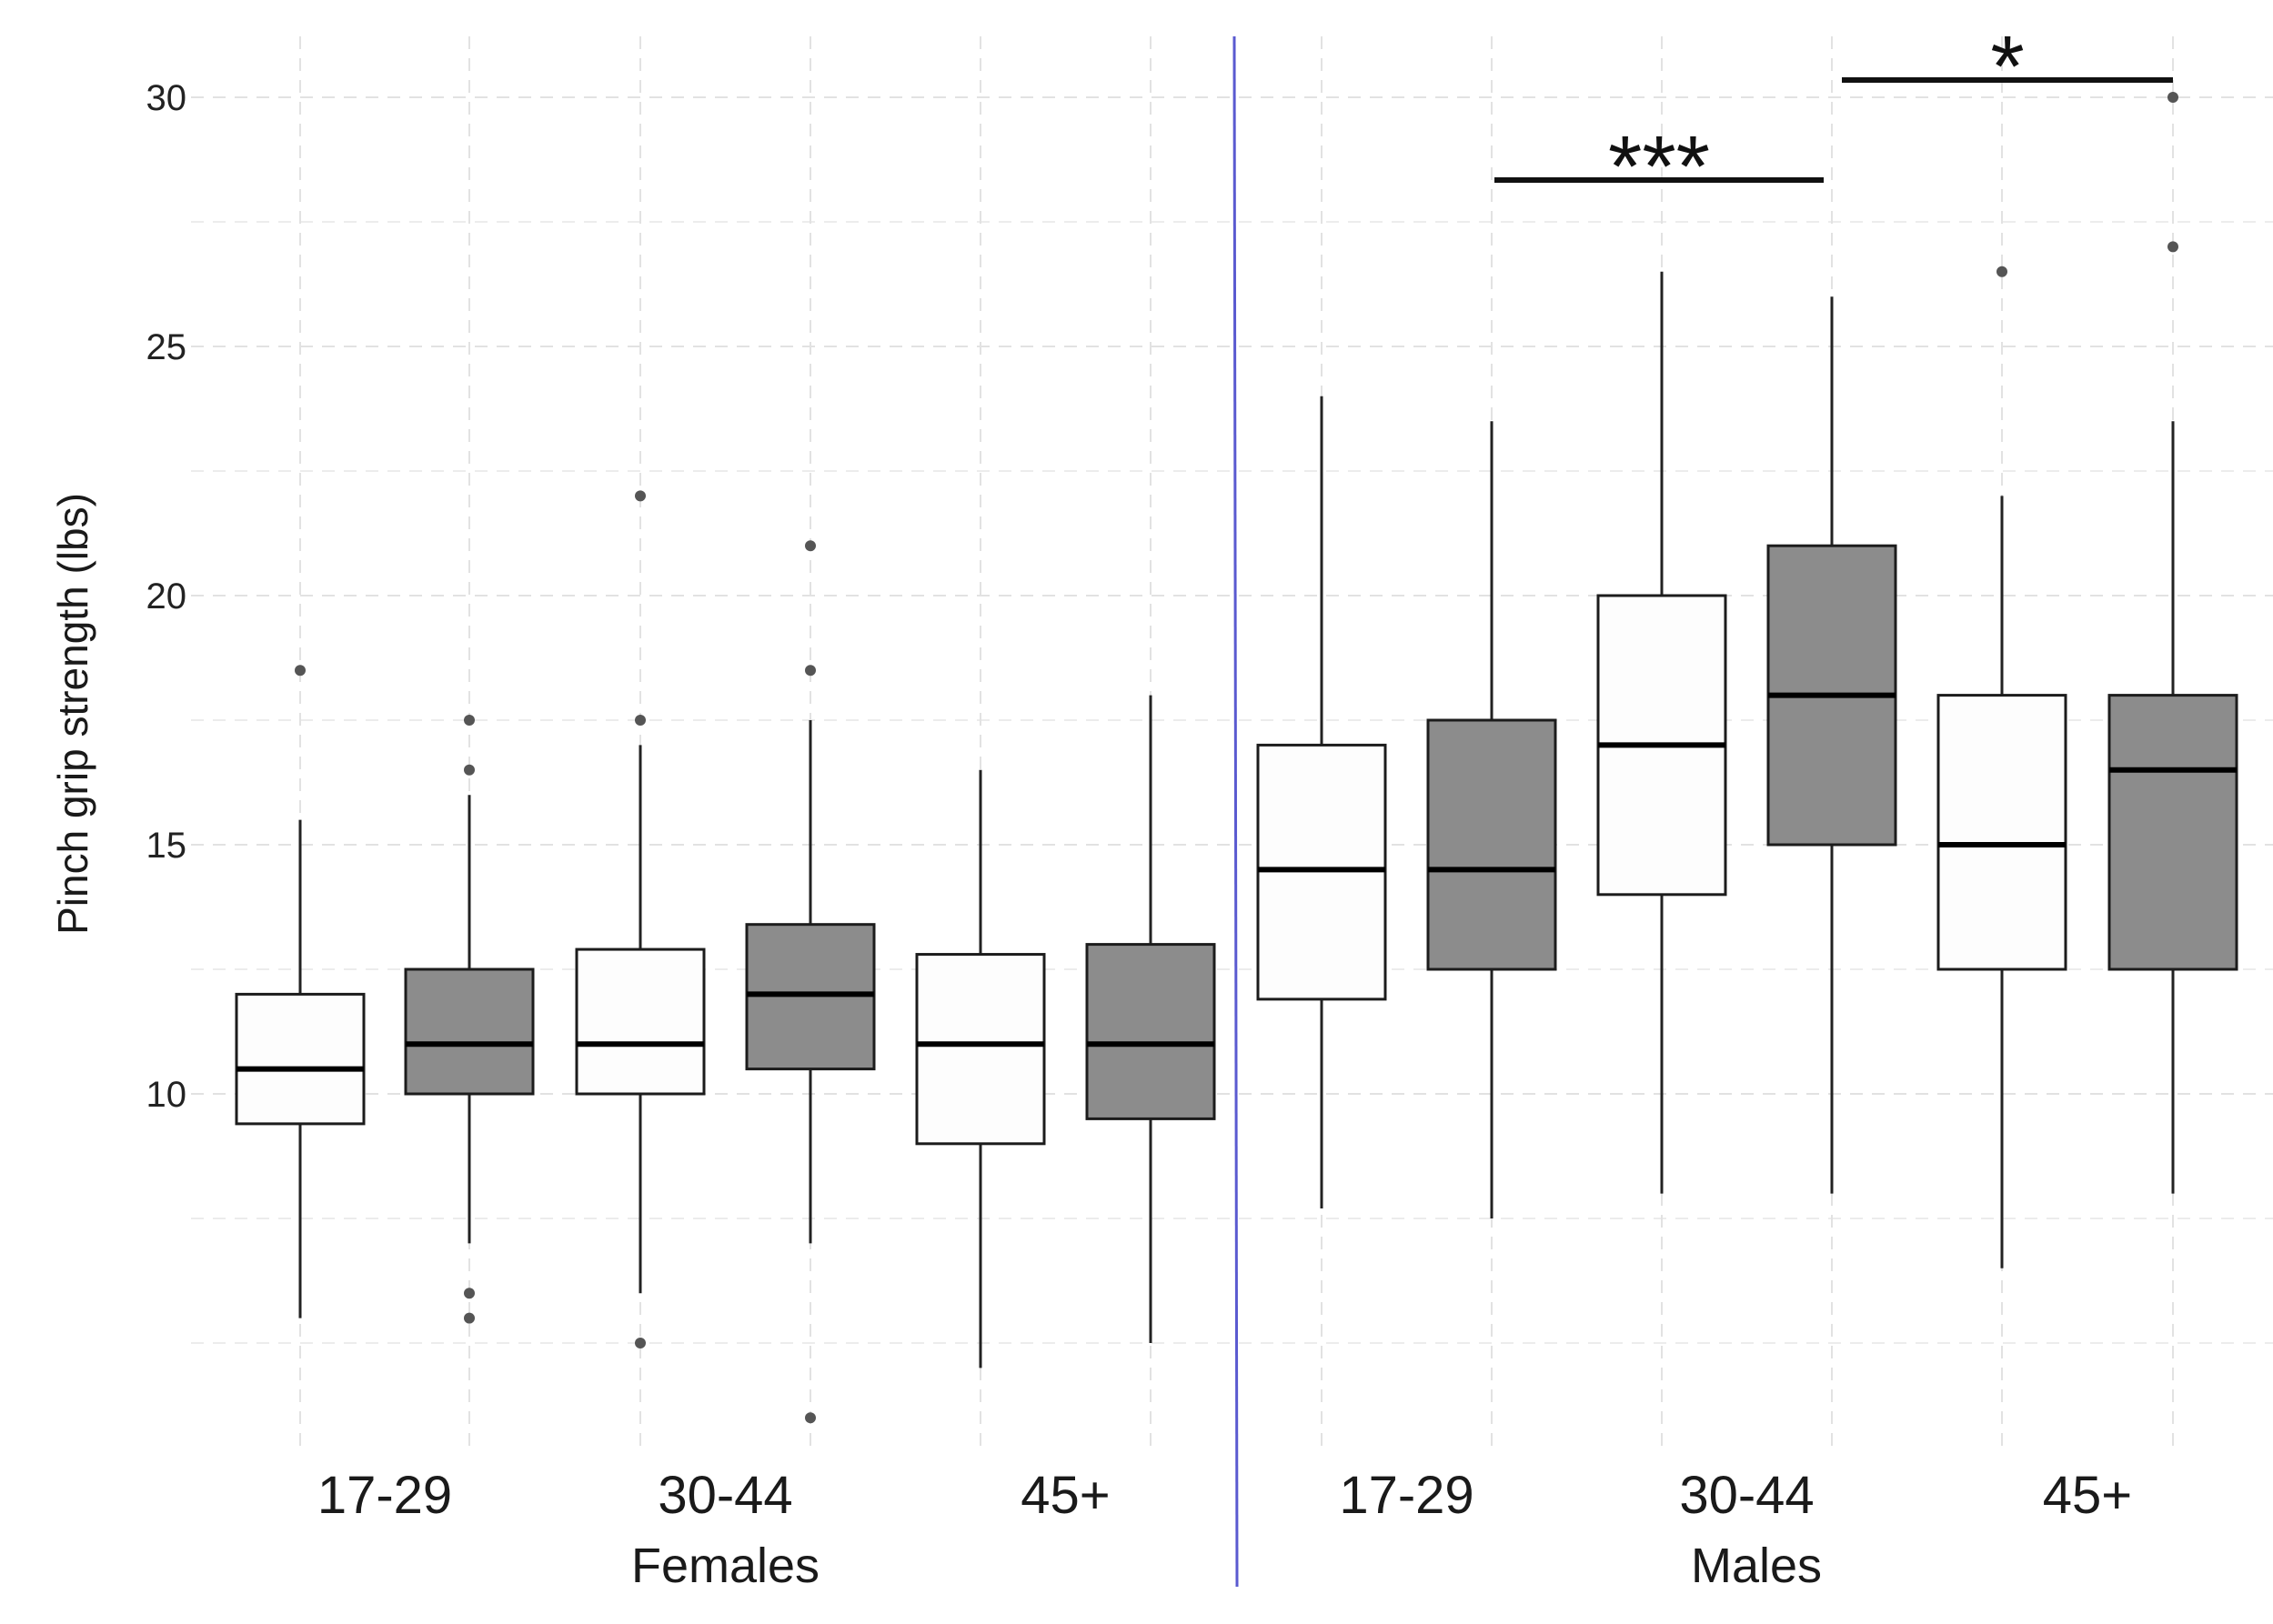  I want to click on box-females-45+-dark, so click(1150, 1019).